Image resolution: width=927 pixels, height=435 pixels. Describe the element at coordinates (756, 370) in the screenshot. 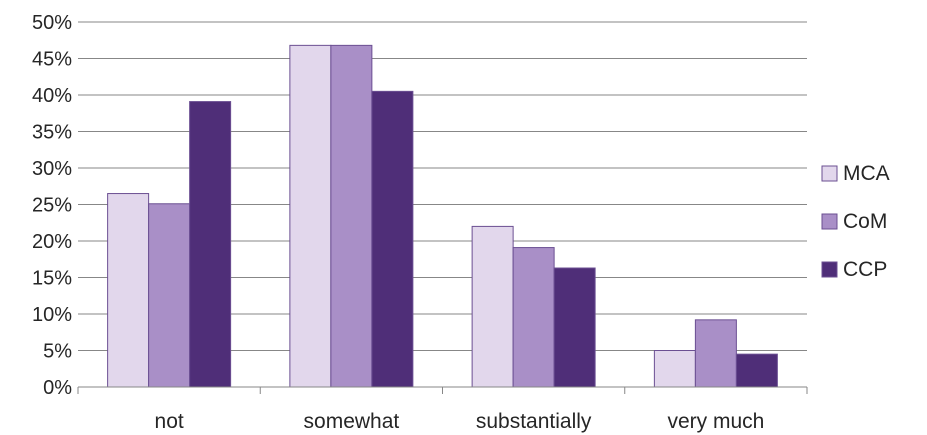

I see `bar-ccp-very-much` at that location.